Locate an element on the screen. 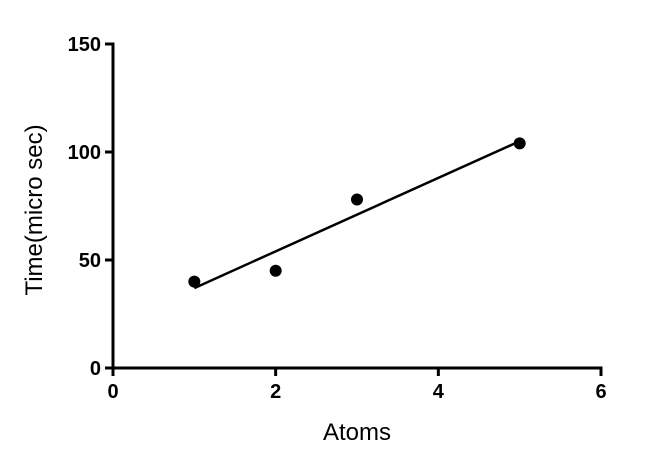 The width and height of the screenshot is (656, 457). y-tick-label: 50 is located at coordinates (90, 261).